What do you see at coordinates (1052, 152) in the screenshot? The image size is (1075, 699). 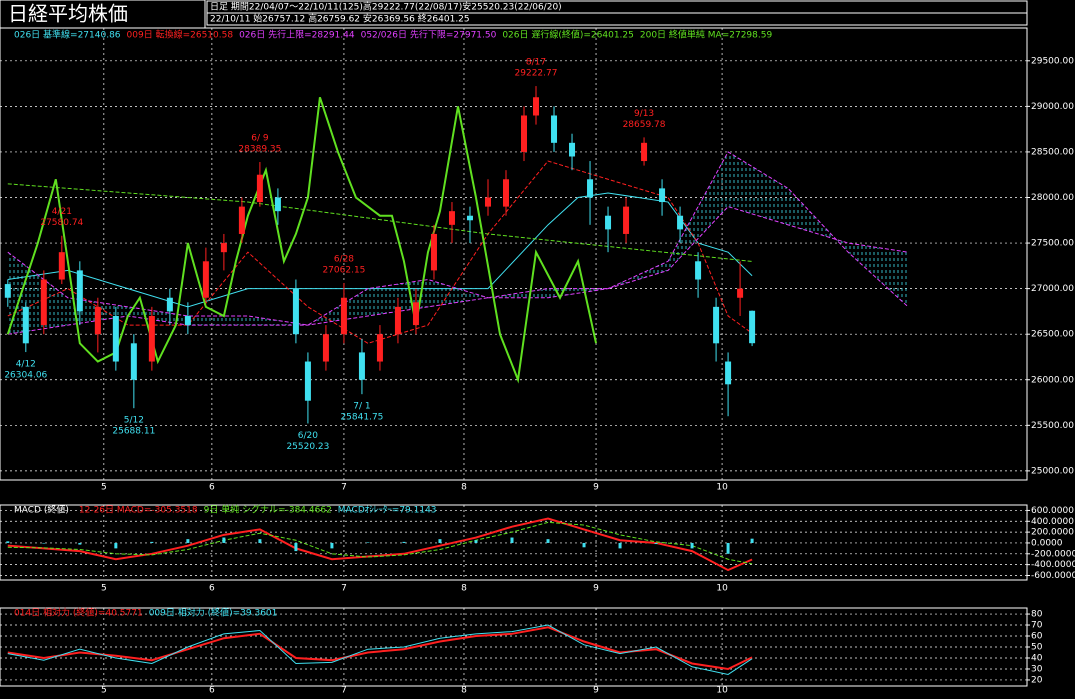 I see `y-tick-label: 28500.00` at bounding box center [1052, 152].